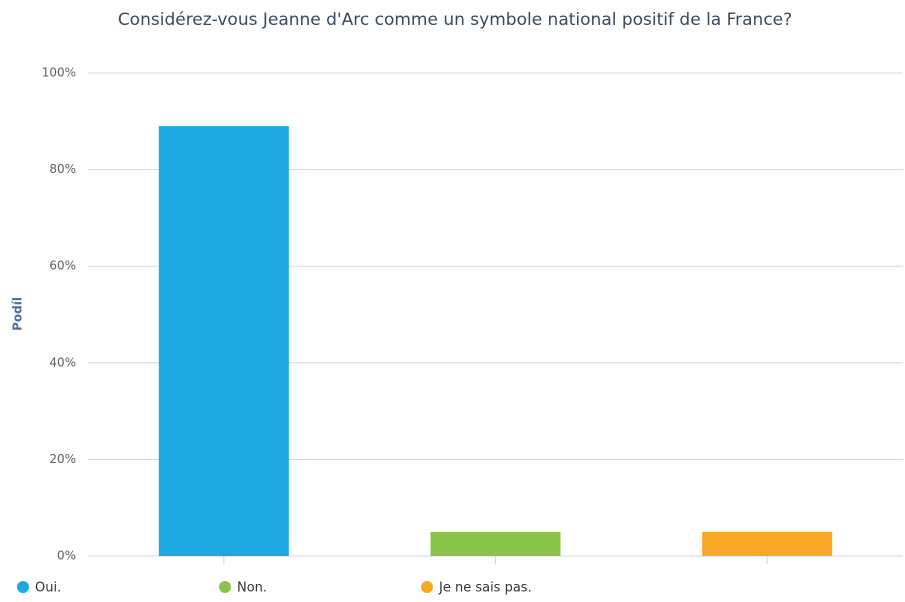 The height and width of the screenshot is (602, 905). What do you see at coordinates (59, 73) in the screenshot?
I see `y-tick-label: 100%` at bounding box center [59, 73].